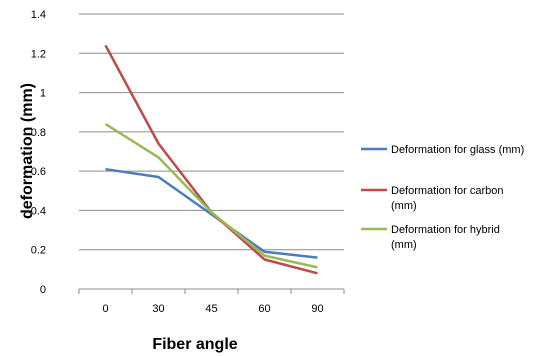 The image size is (541, 356). What do you see at coordinates (194, 344) in the screenshot?
I see `x-axis-title: Fiber angle` at bounding box center [194, 344].